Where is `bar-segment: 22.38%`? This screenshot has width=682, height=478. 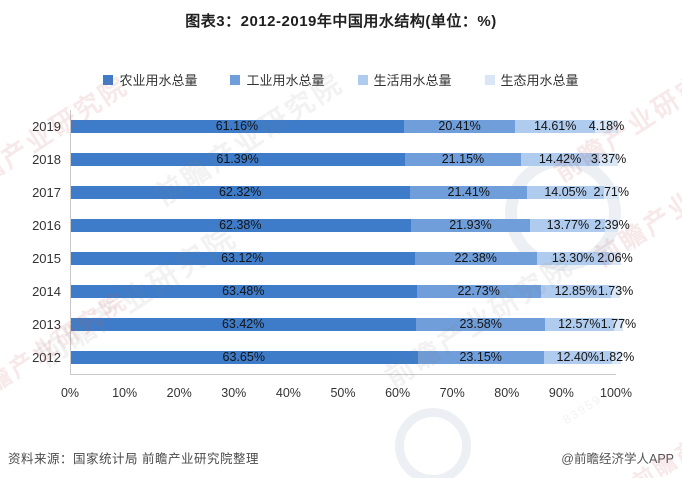
bar-segment: 22.38% is located at coordinates (475, 258).